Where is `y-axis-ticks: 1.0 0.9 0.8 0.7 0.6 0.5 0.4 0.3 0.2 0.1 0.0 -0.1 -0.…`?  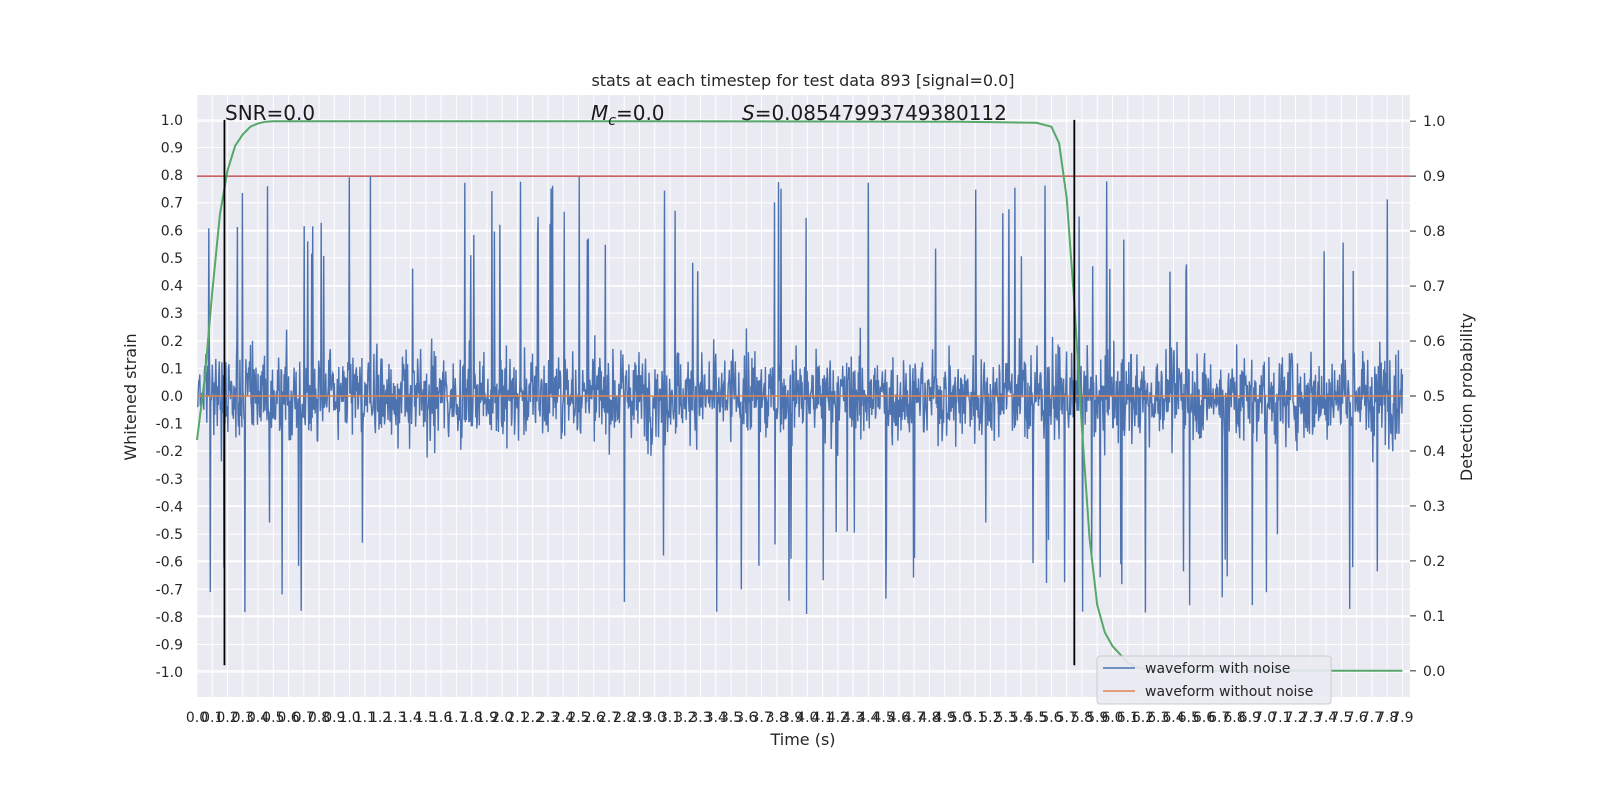
y-axis-ticks: 1.0 0.9 0.8 0.7 0.6 0.5 0.4 0.3 0.2 0.1 0.0 -0.1 -0.… is located at coordinates (169, 397).